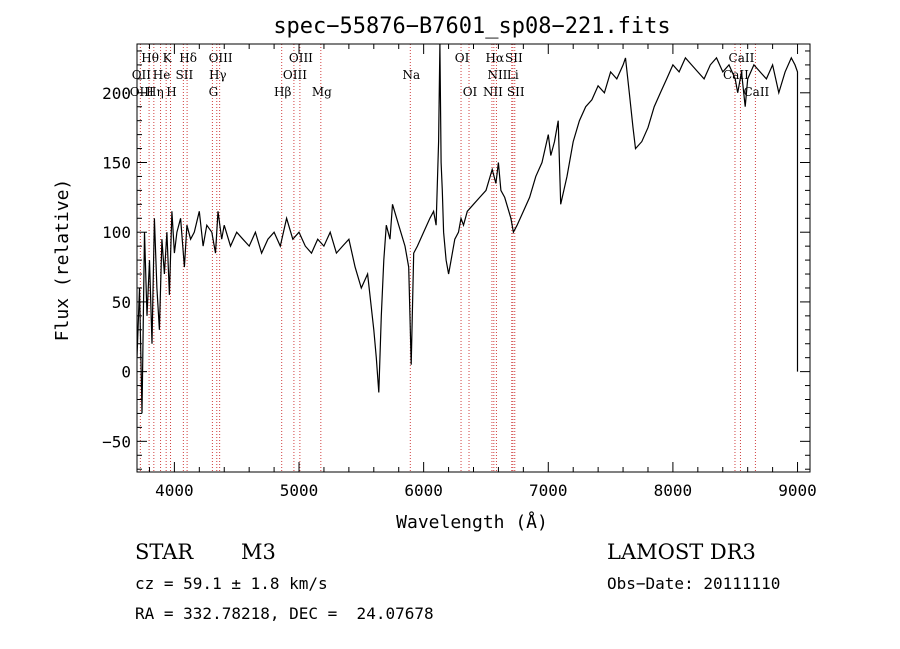 The image size is (900, 649). I want to click on line-label-19: Hη, so click(155, 92).